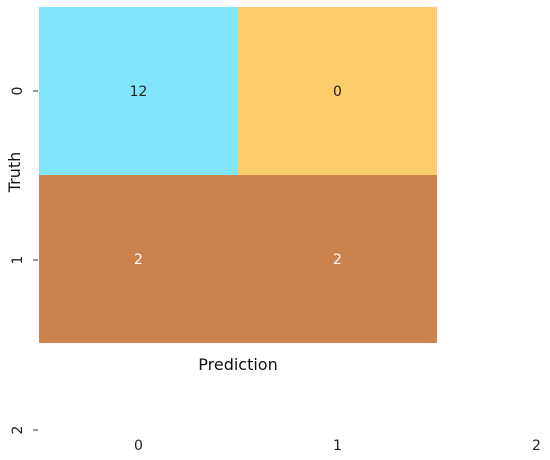 This screenshot has width=550, height=460. I want to click on y-tick-label-0: 0, so click(18, 91).